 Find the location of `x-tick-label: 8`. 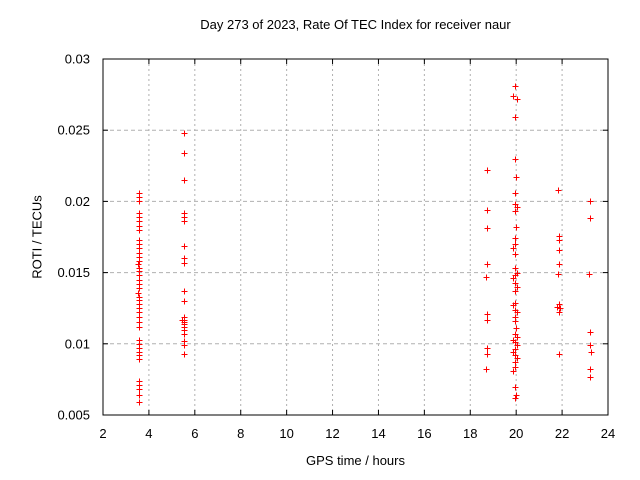

x-tick-label: 8 is located at coordinates (240, 433).